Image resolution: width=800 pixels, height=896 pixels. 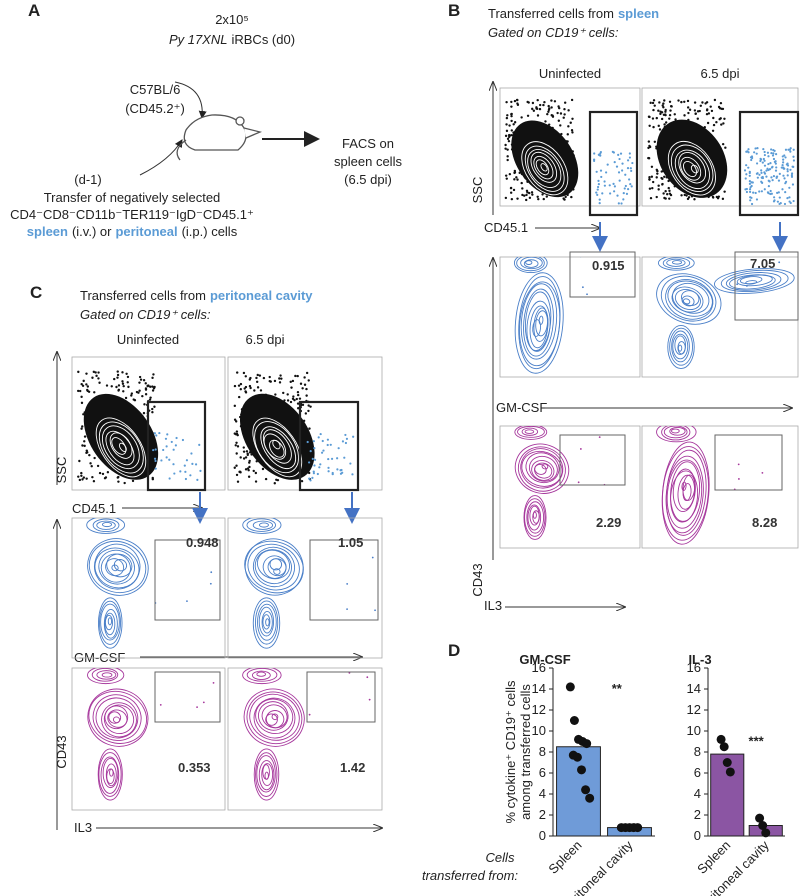 I want to click on y-axis-label: % cytokine⁺ CD19⁺ cells, so click(x=510, y=752).